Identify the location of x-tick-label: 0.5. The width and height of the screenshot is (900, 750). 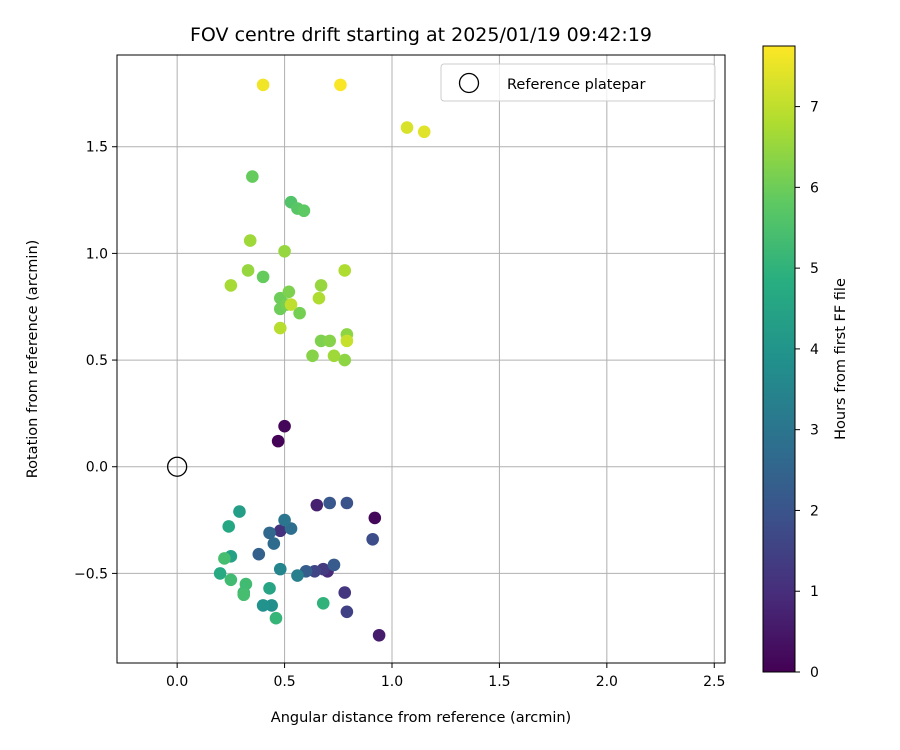
(284, 682).